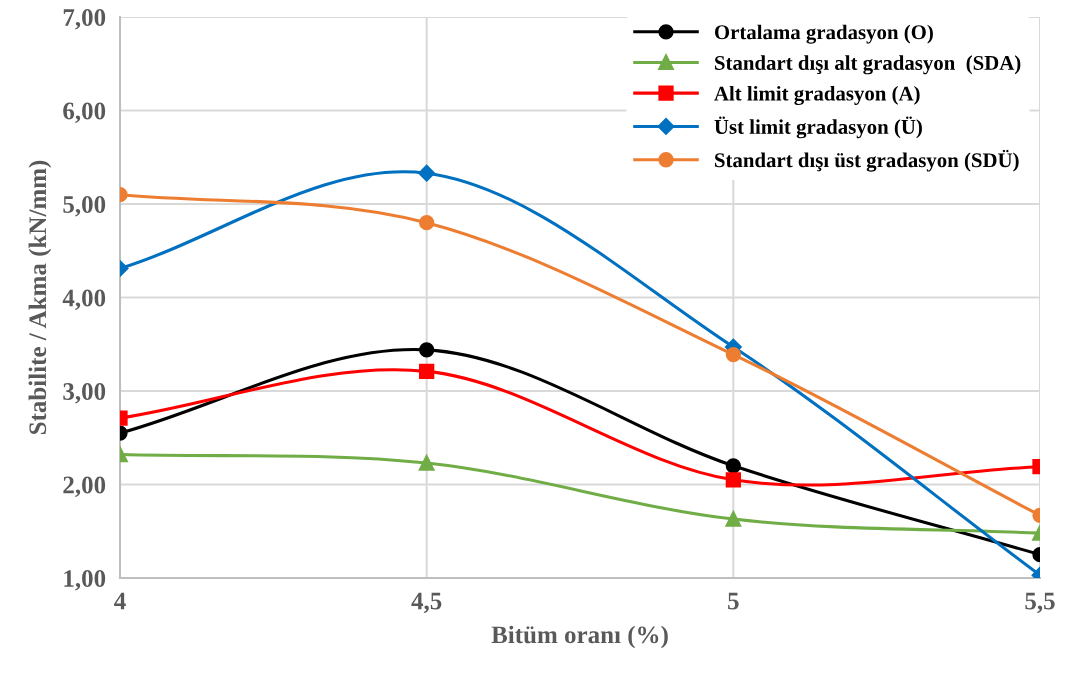 This screenshot has height=673, width=1065. I want to click on legend-label: Alt limit gradasyon (A), so click(817, 95).